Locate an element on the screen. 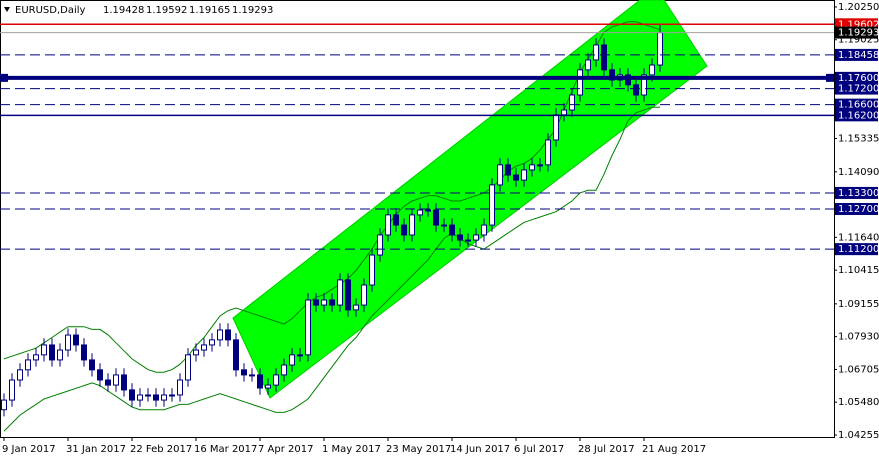  x-tick-label: 9 Jan 2017 is located at coordinates (29, 449).